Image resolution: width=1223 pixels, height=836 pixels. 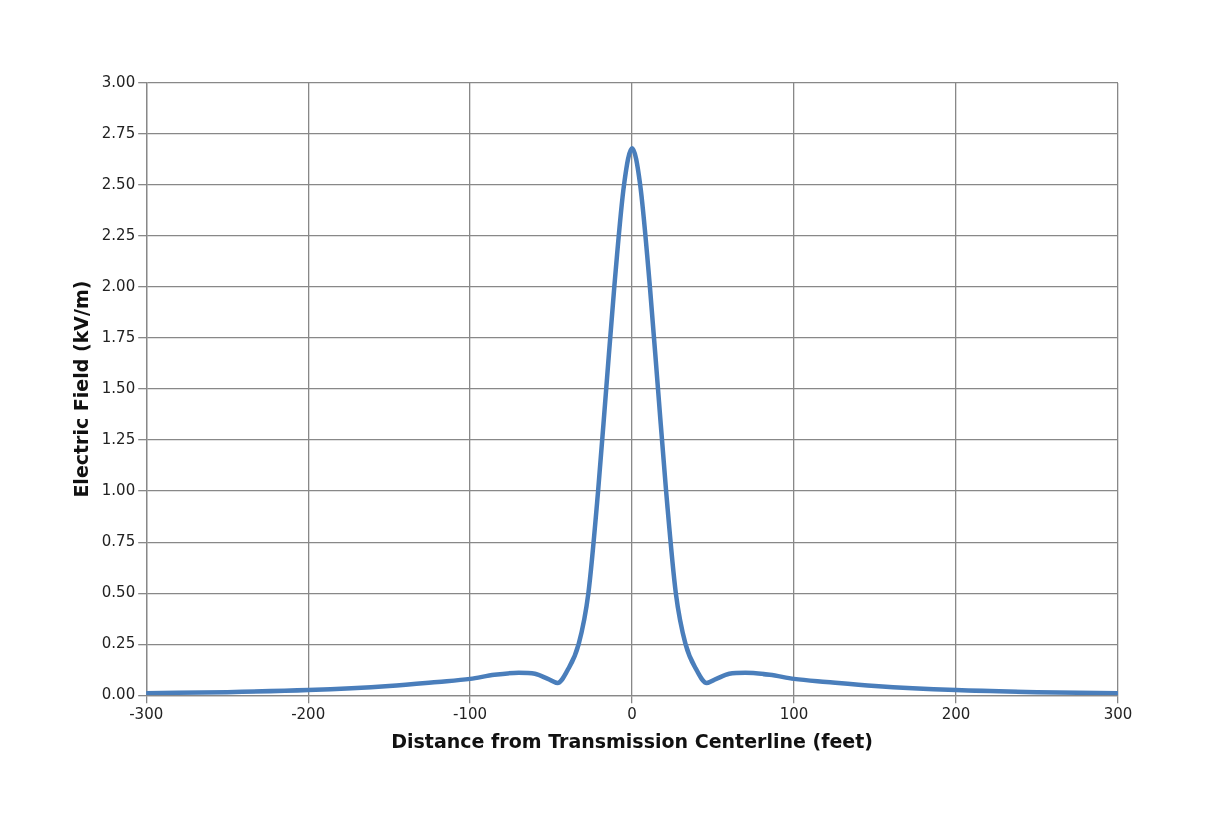 I want to click on y-tick-label: 3.00, so click(x=118, y=81).